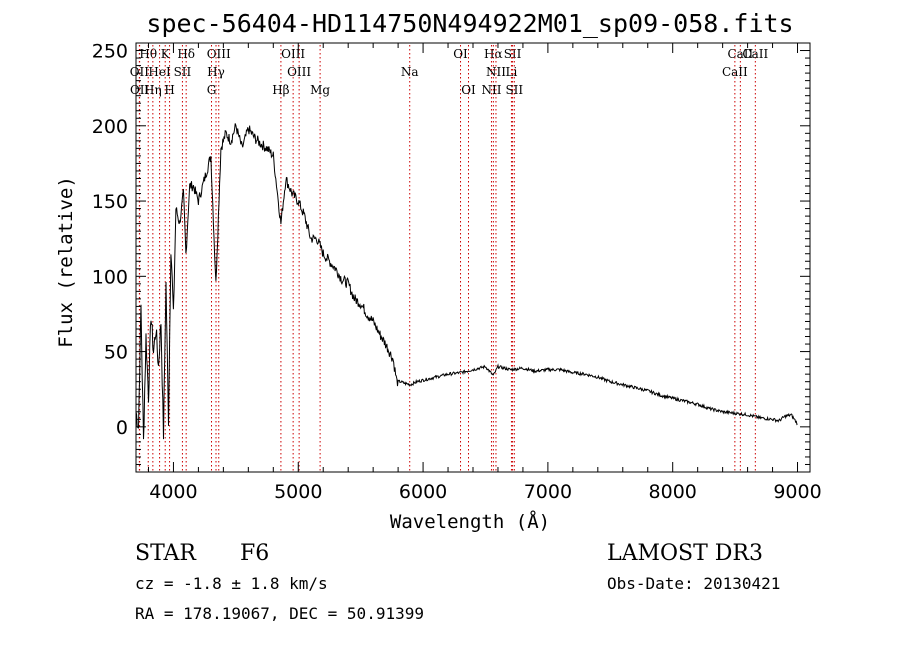 This screenshot has width=900, height=649. What do you see at coordinates (166, 553) in the screenshot?
I see `object-class: STAR` at bounding box center [166, 553].